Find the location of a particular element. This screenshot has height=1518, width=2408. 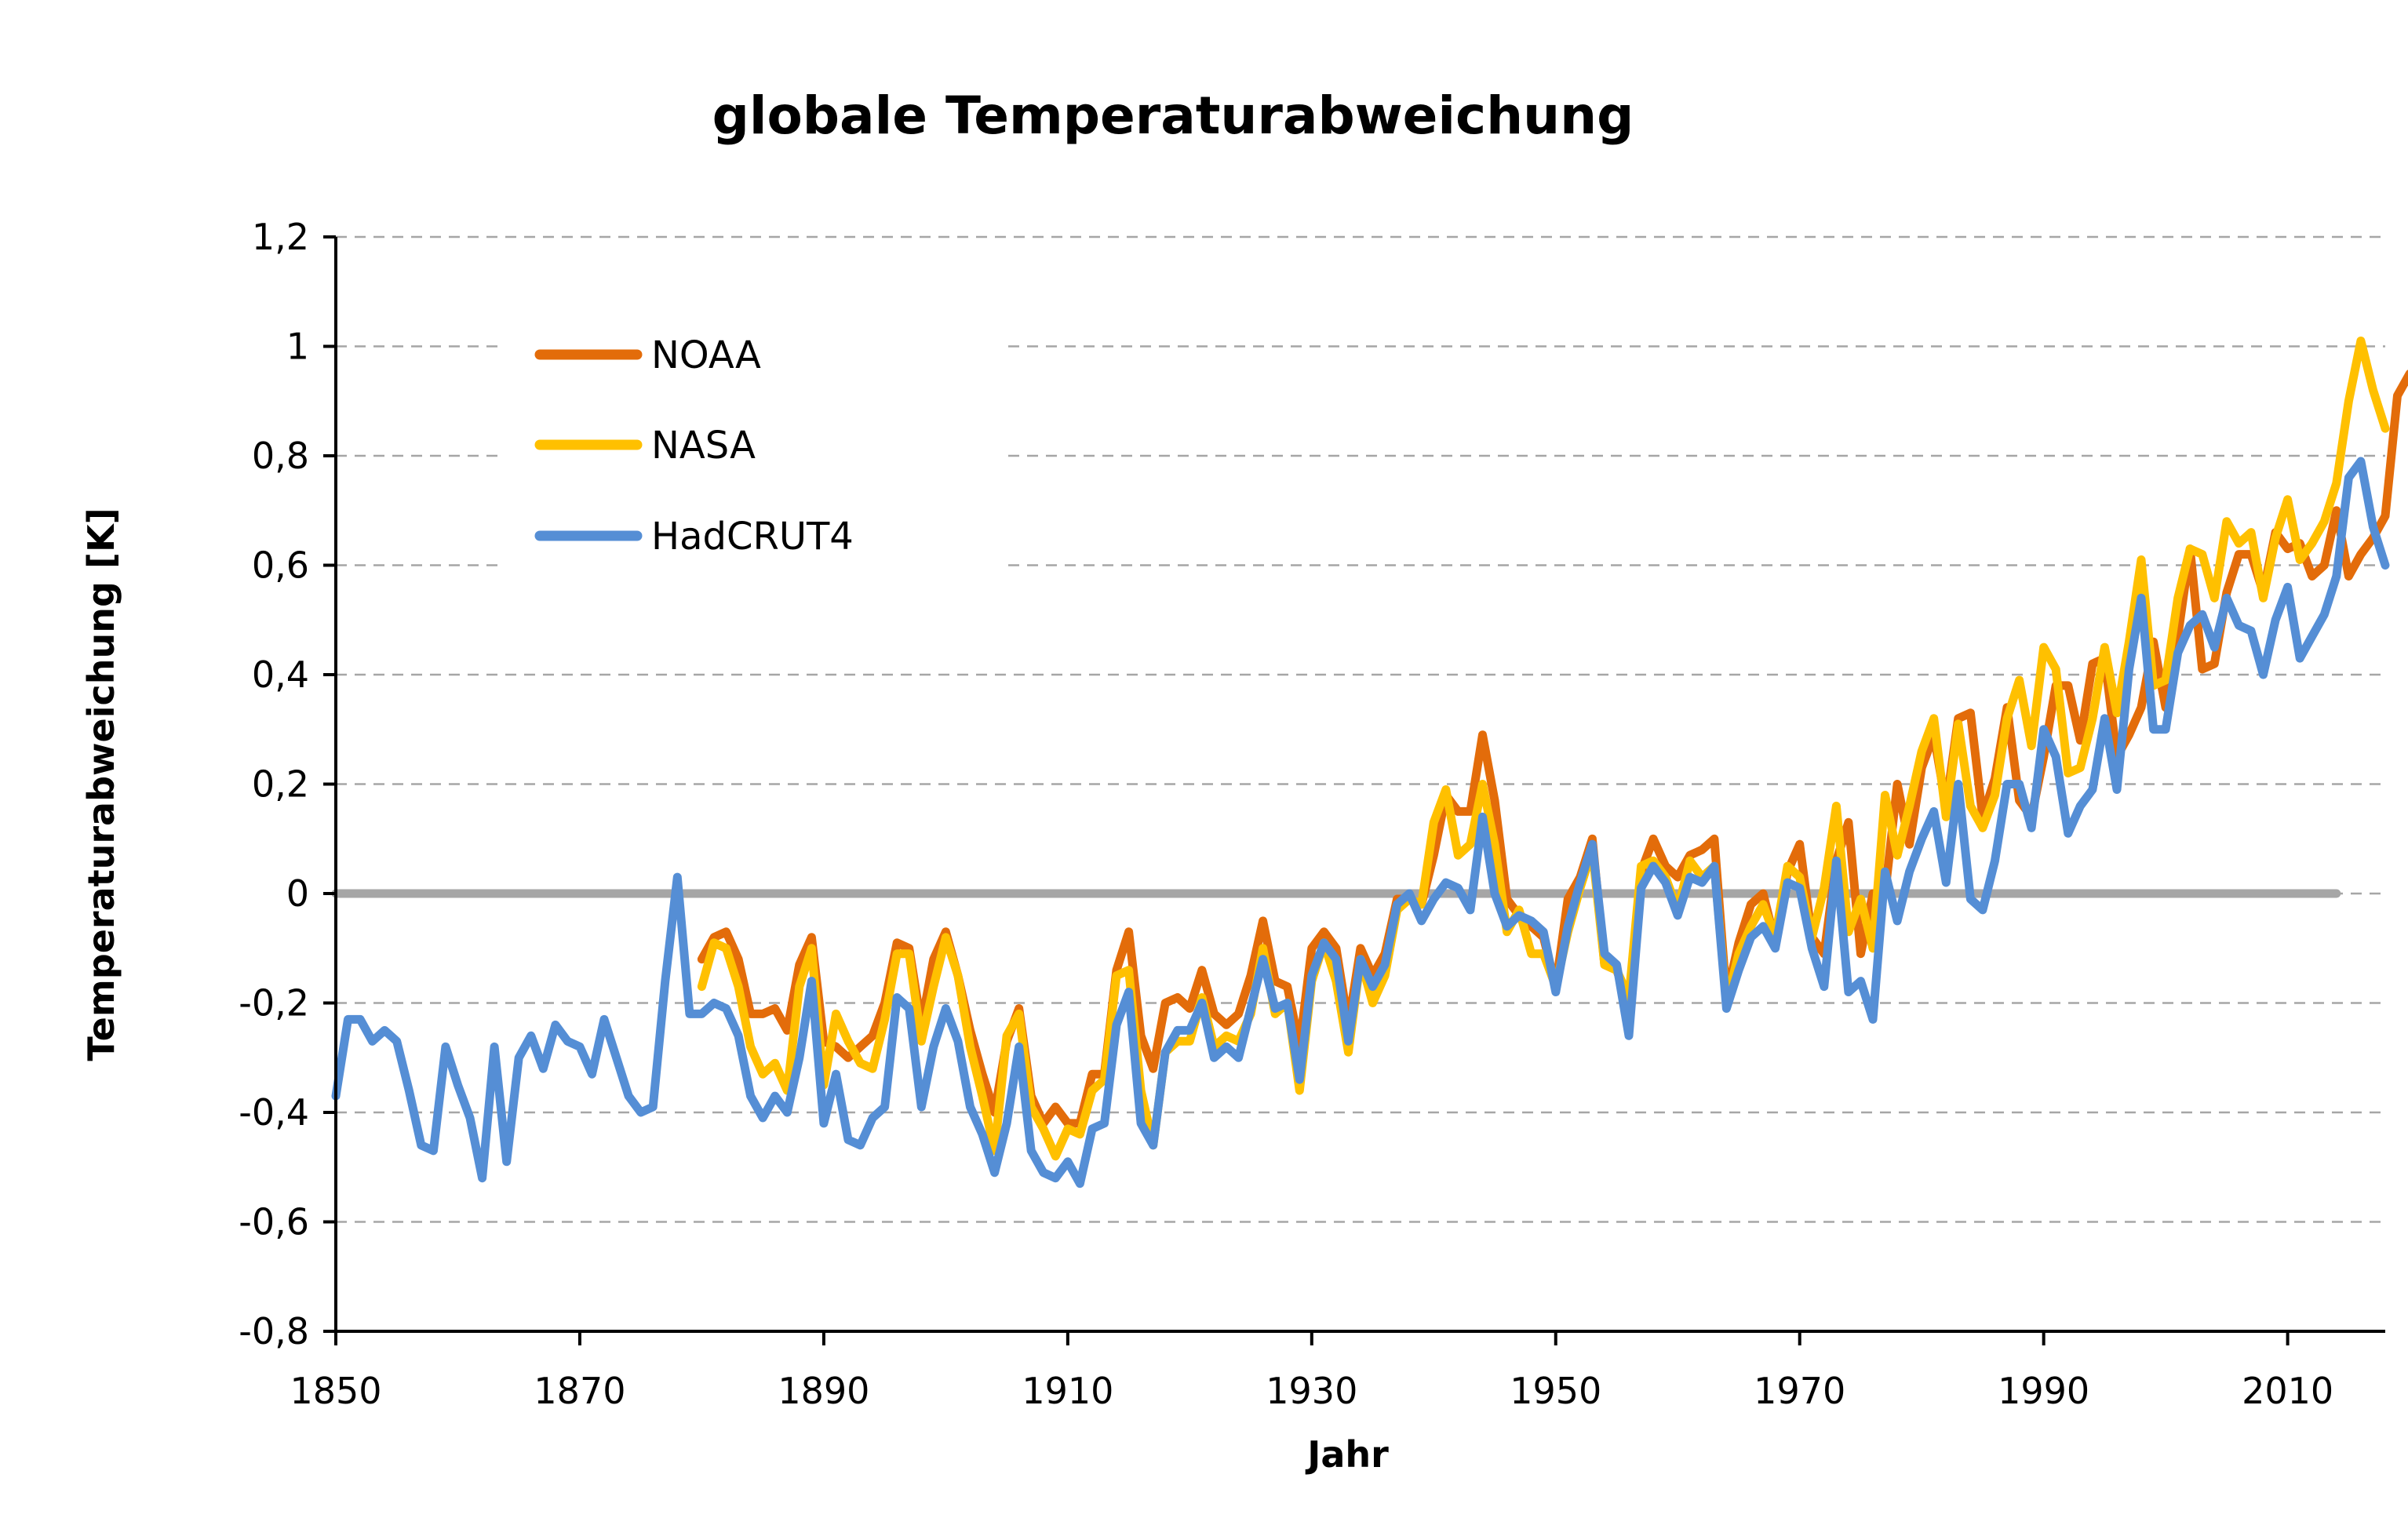

x-tick-label: 1910 is located at coordinates (1067, 1391).